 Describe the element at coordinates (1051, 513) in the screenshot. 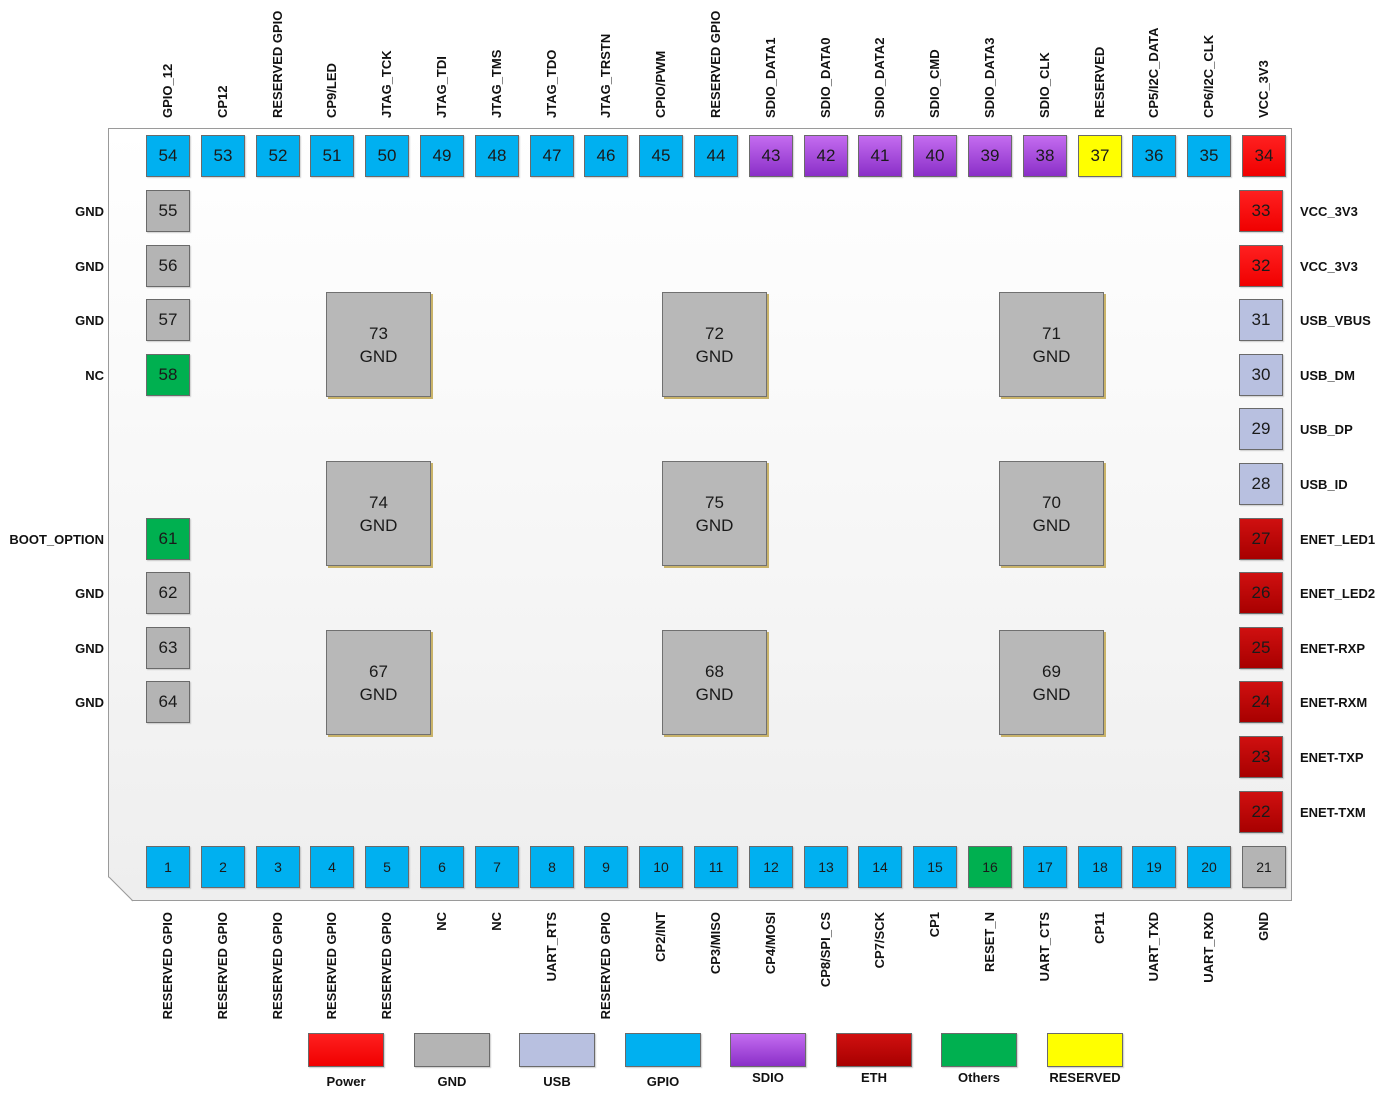

I see `center-pad-70: 70 GND` at that location.